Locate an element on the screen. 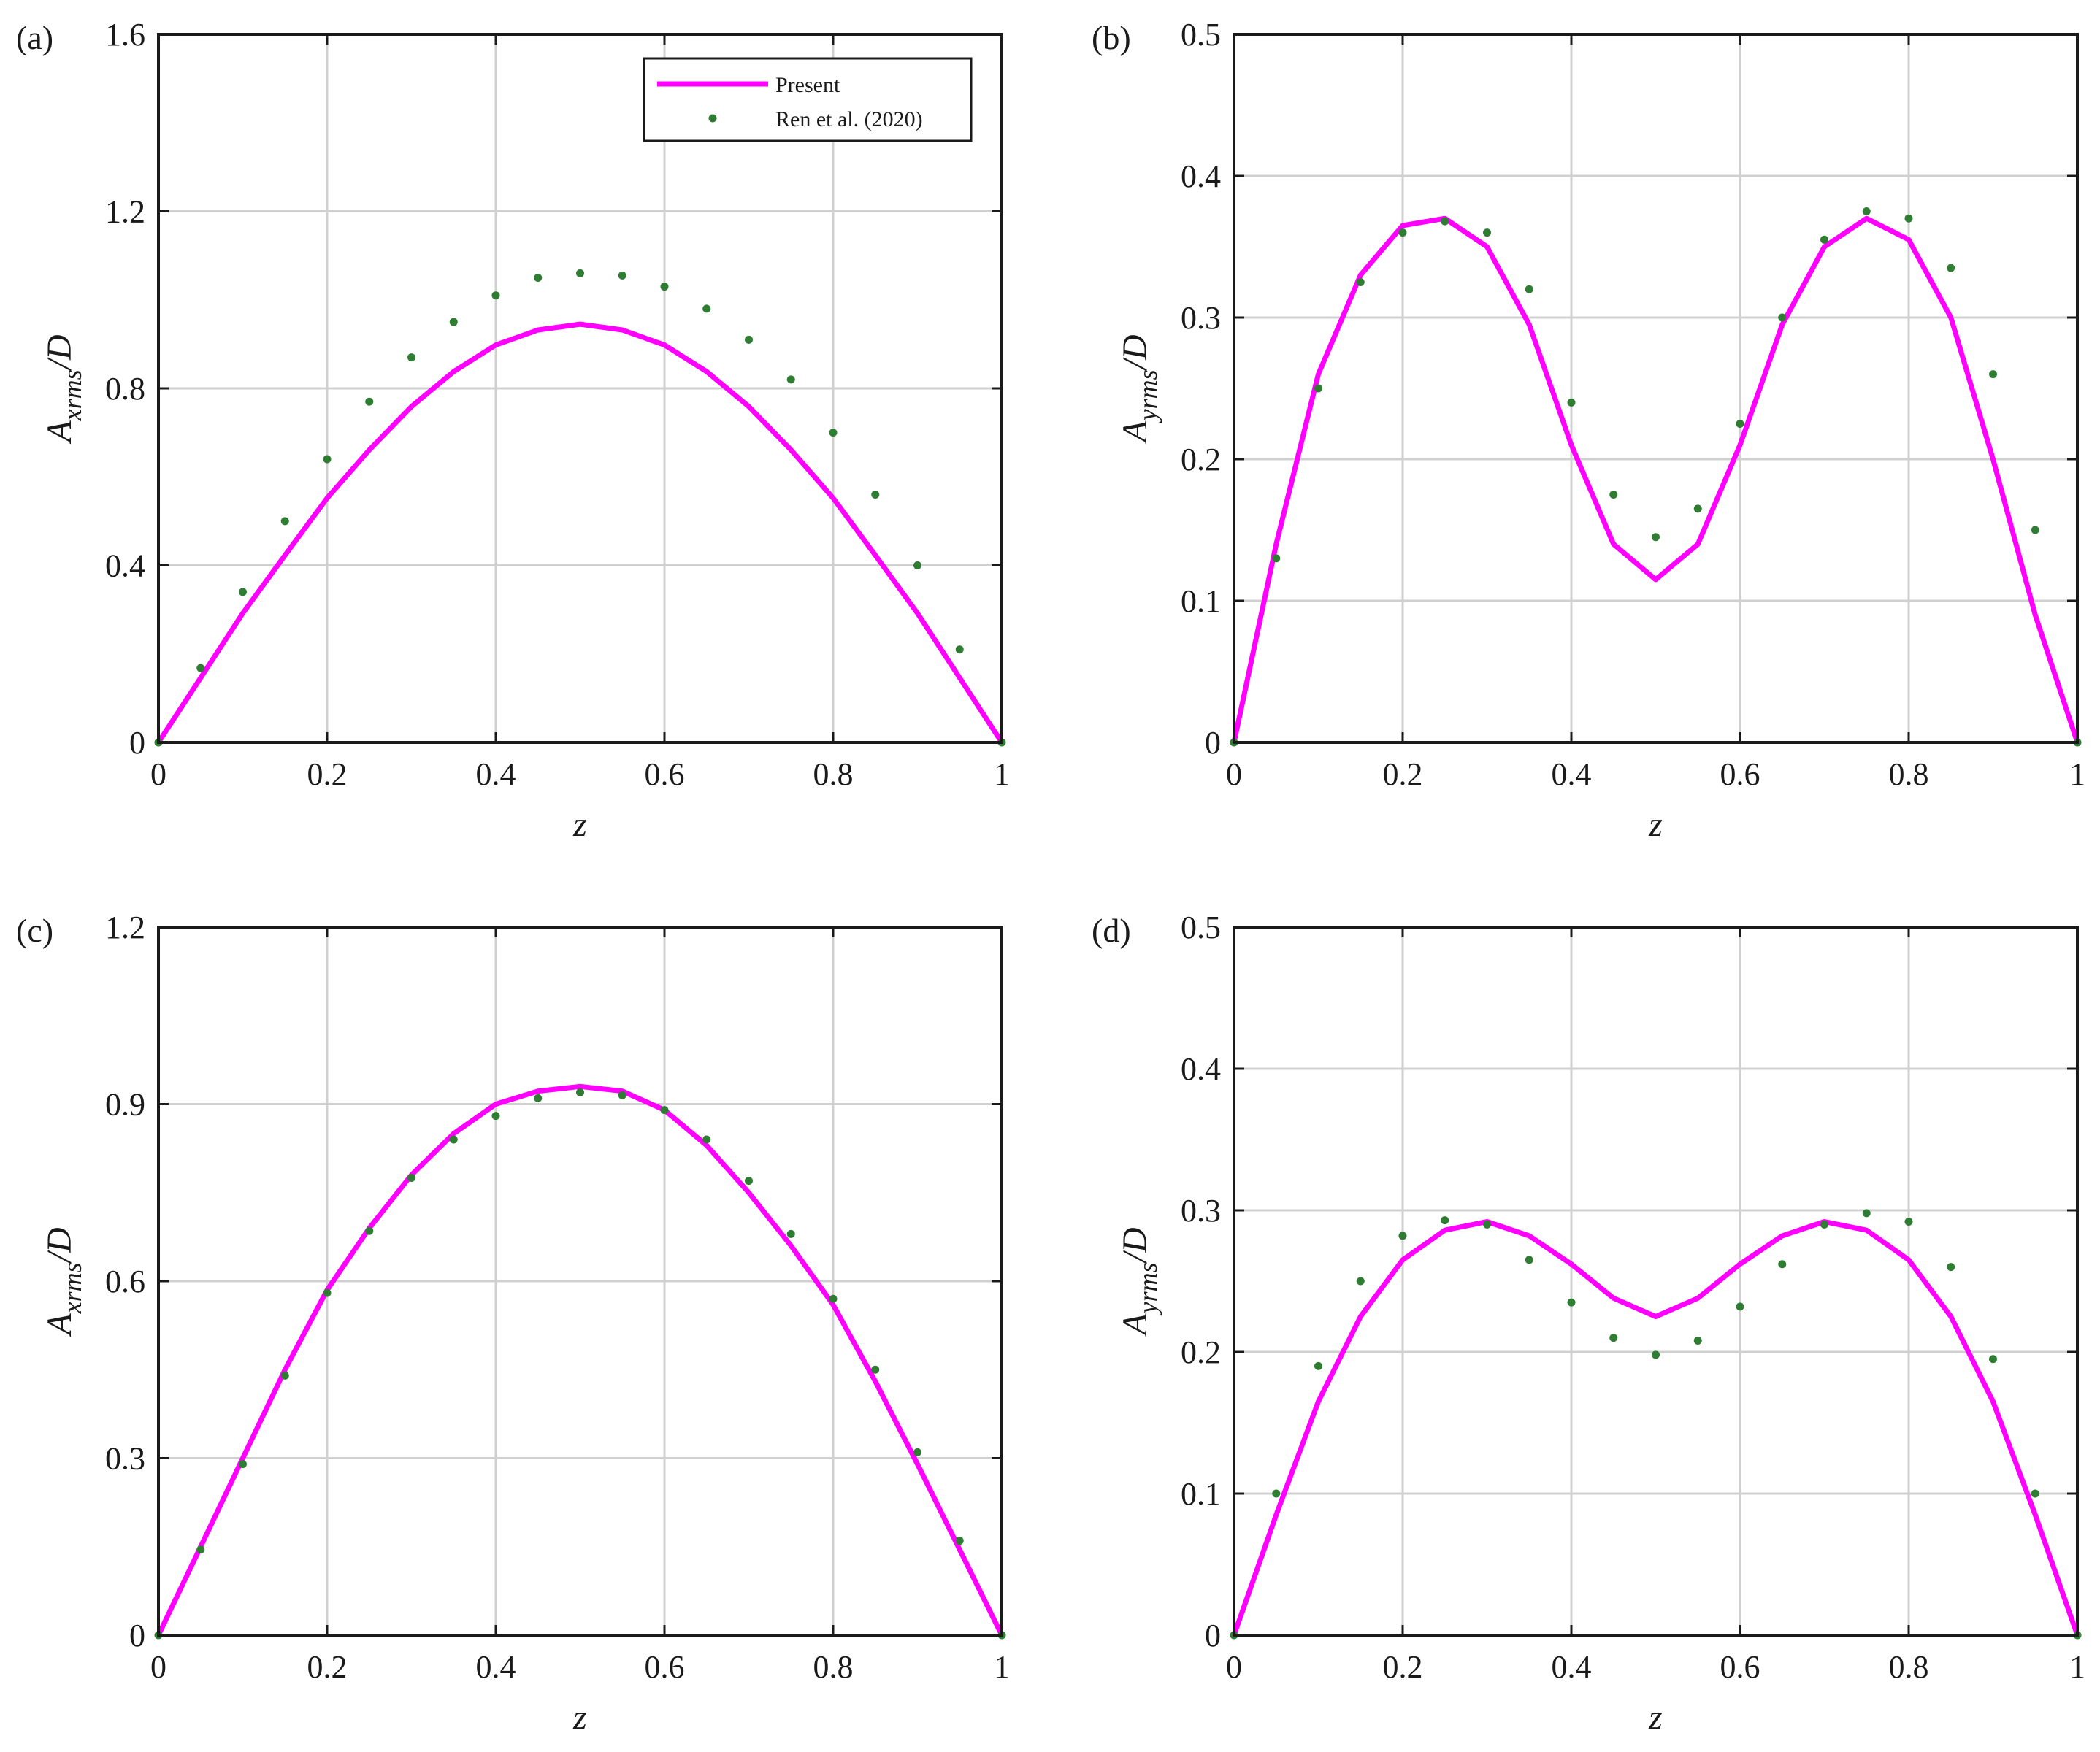 Image resolution: width=2100 pixels, height=1752 pixels. y-tick-label: 0.9 is located at coordinates (125, 1105).